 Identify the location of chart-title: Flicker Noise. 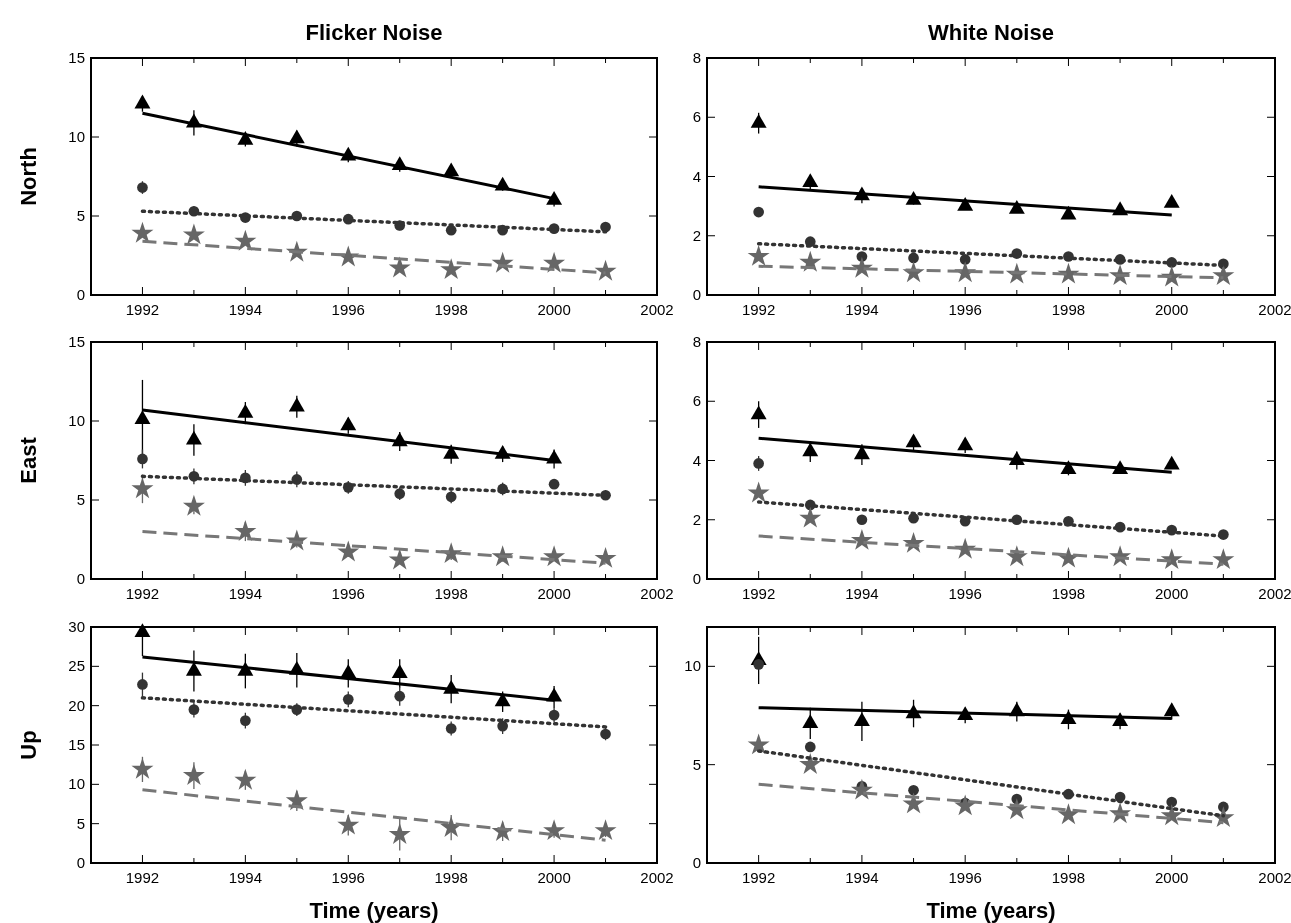
(374, 32).